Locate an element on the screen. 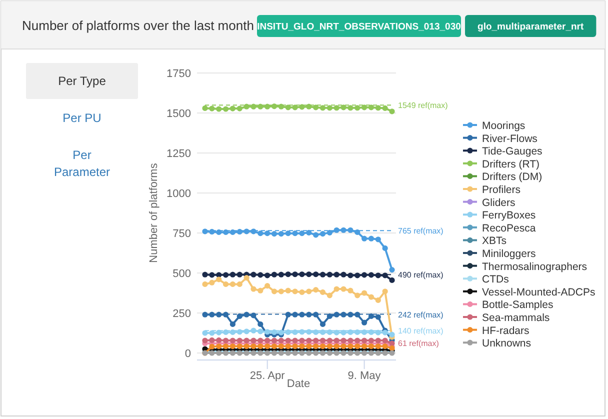 This screenshot has width=608, height=419. legend-label: Tide-Gauges is located at coordinates (512, 152).